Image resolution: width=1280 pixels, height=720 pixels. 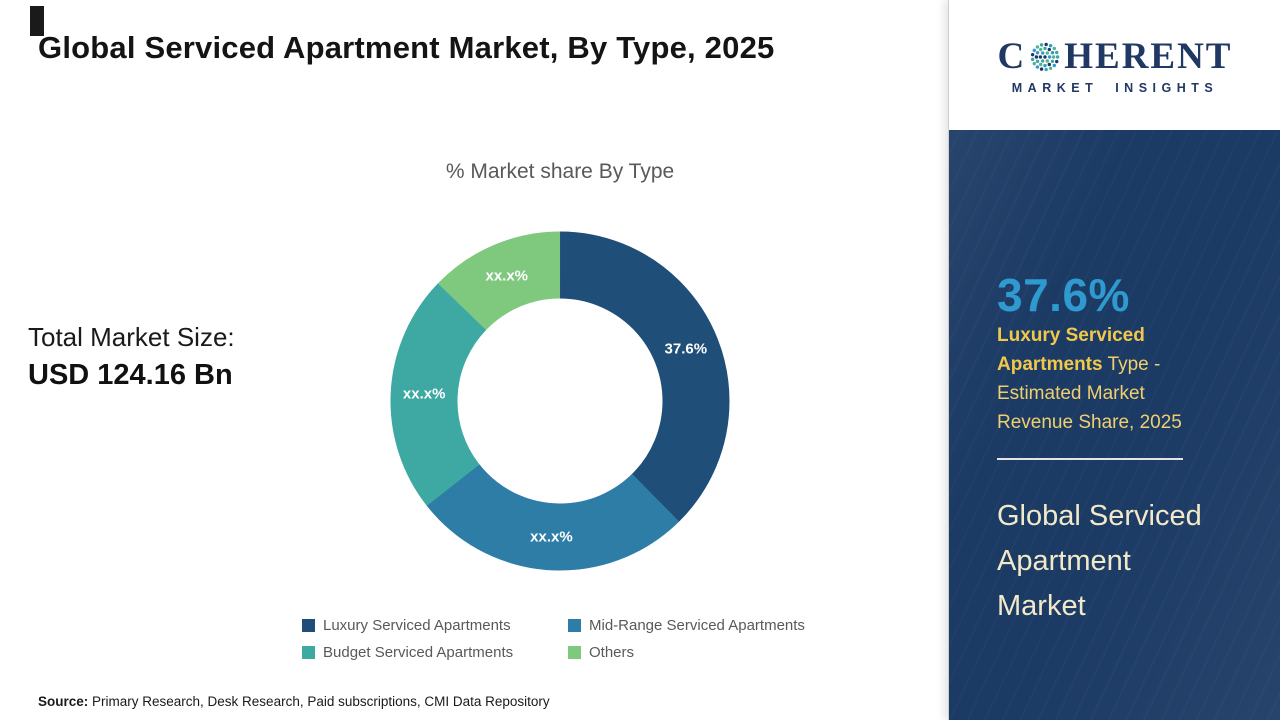 What do you see at coordinates (697, 625) in the screenshot?
I see `legend-label: Mid-Range Serviced Apartments` at bounding box center [697, 625].